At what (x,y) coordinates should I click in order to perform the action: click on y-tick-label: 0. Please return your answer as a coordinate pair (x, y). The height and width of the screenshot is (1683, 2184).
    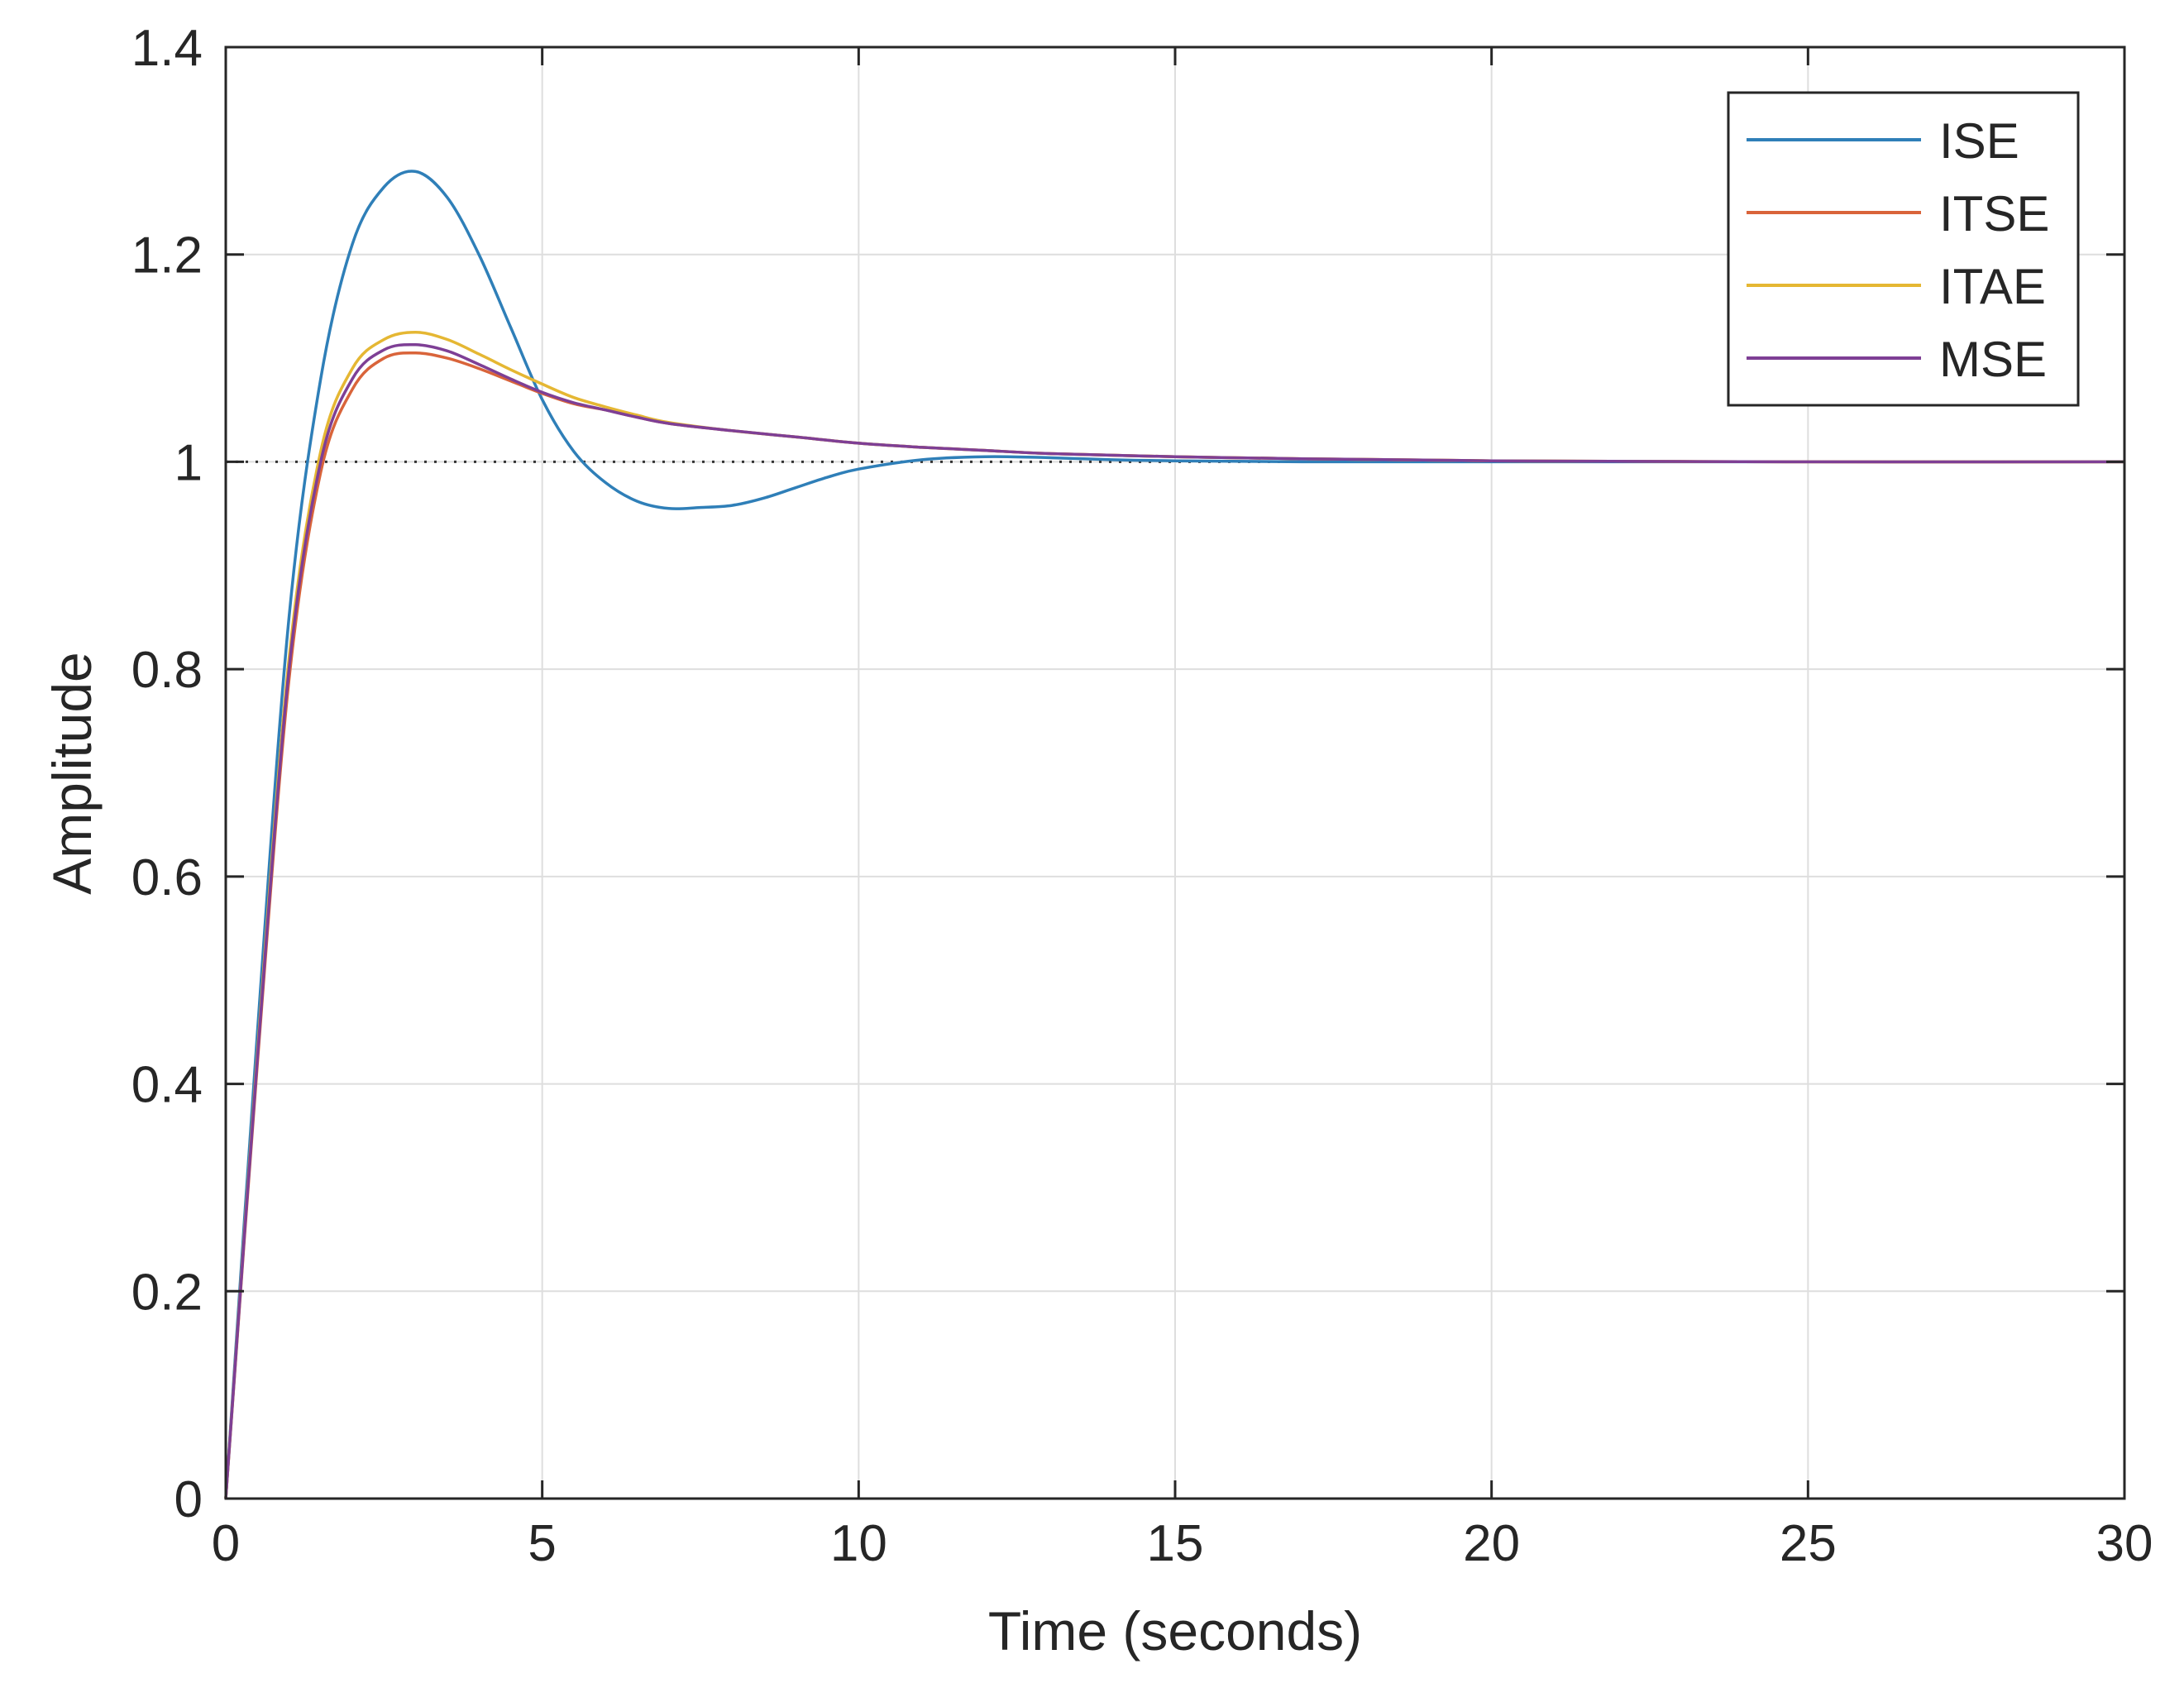
    Looking at the image, I should click on (188, 1499).